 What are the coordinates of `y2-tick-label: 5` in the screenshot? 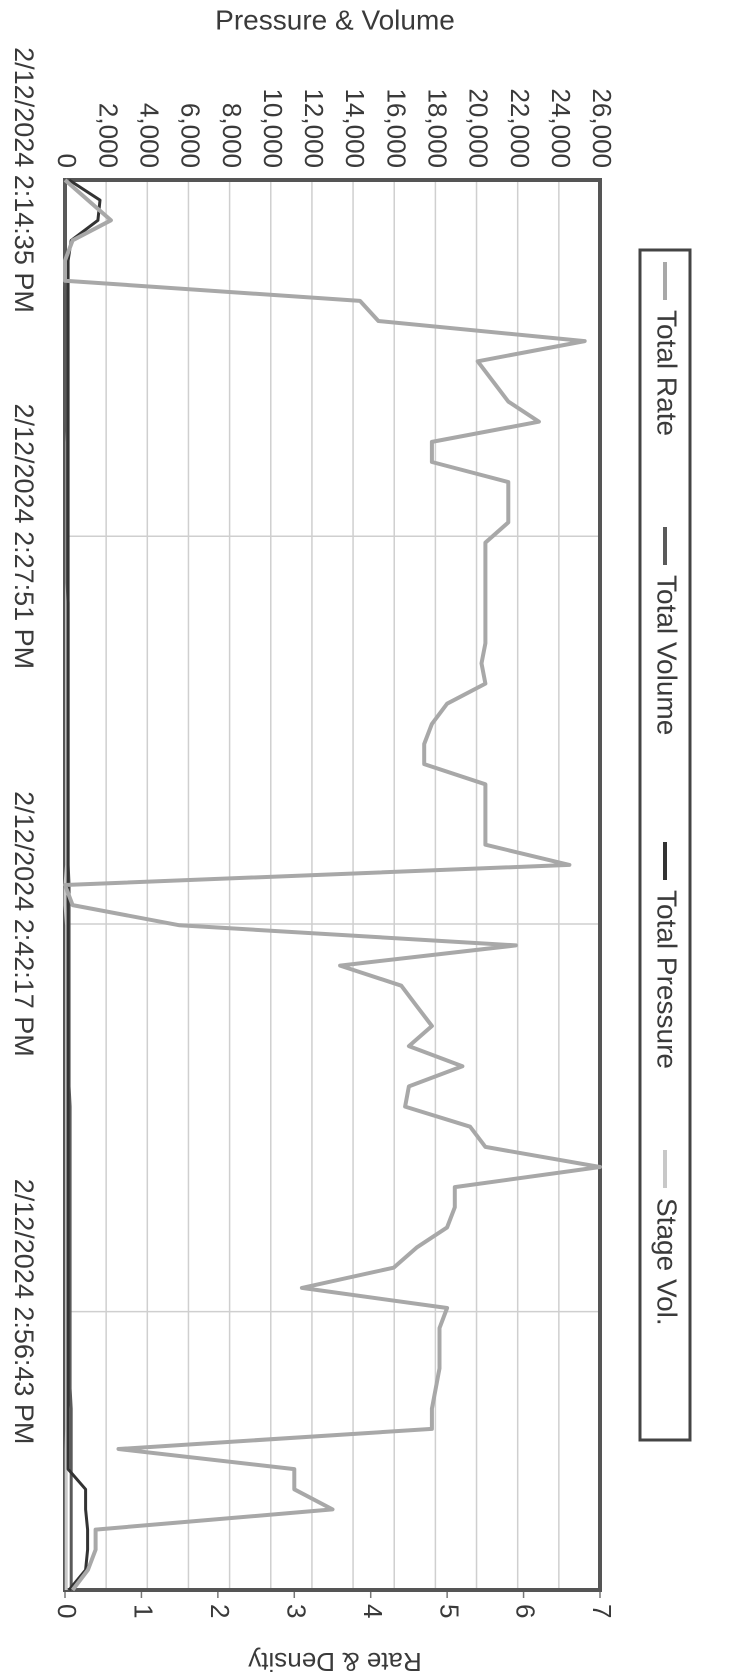 It's located at (449, 1611).